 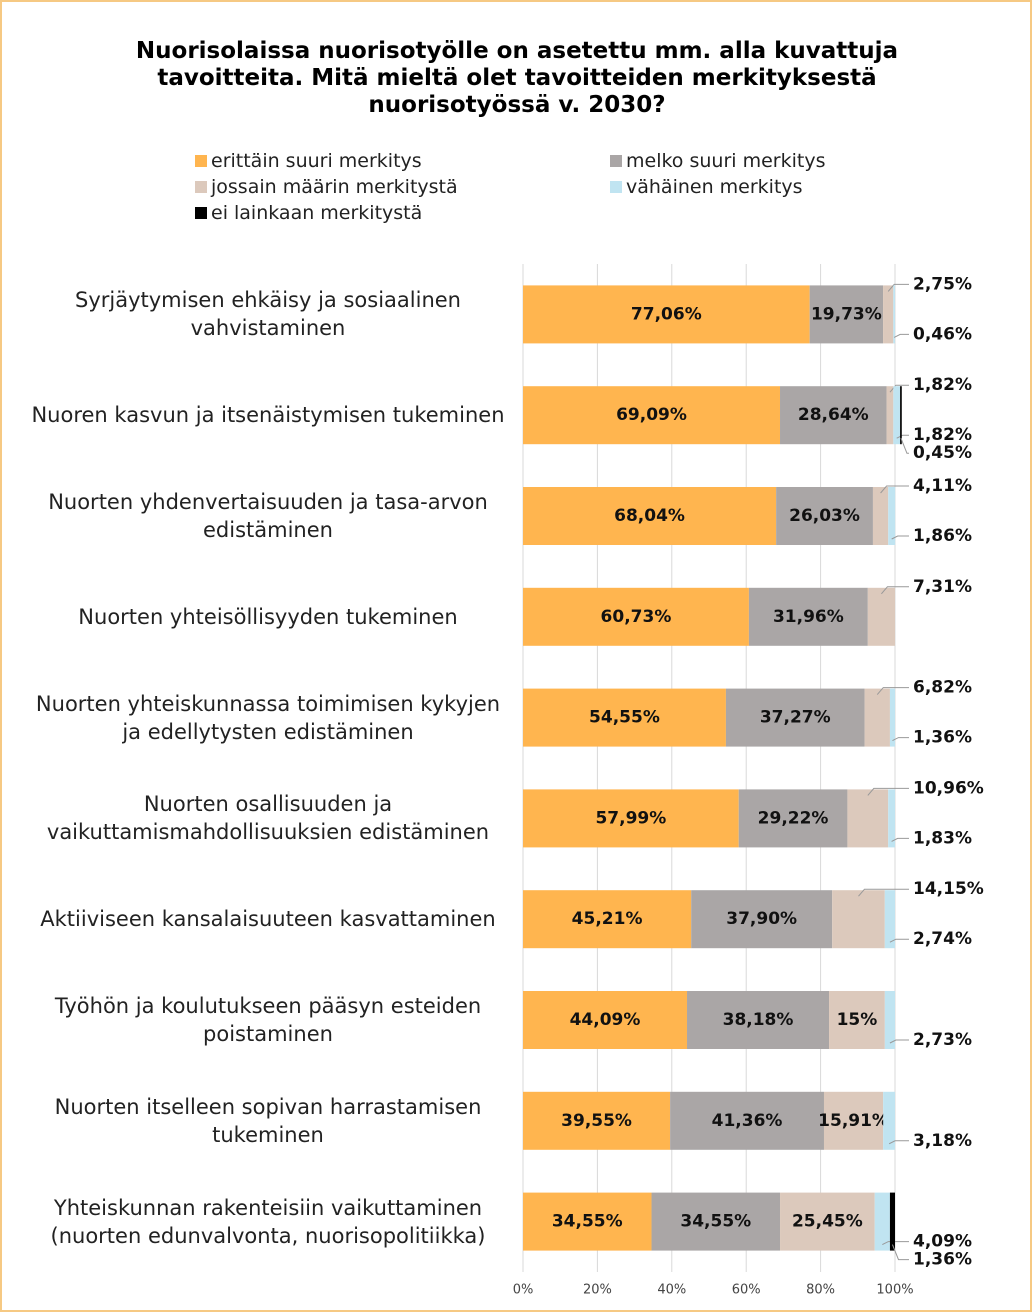 I want to click on value-label: 68,04%, so click(x=649, y=516).